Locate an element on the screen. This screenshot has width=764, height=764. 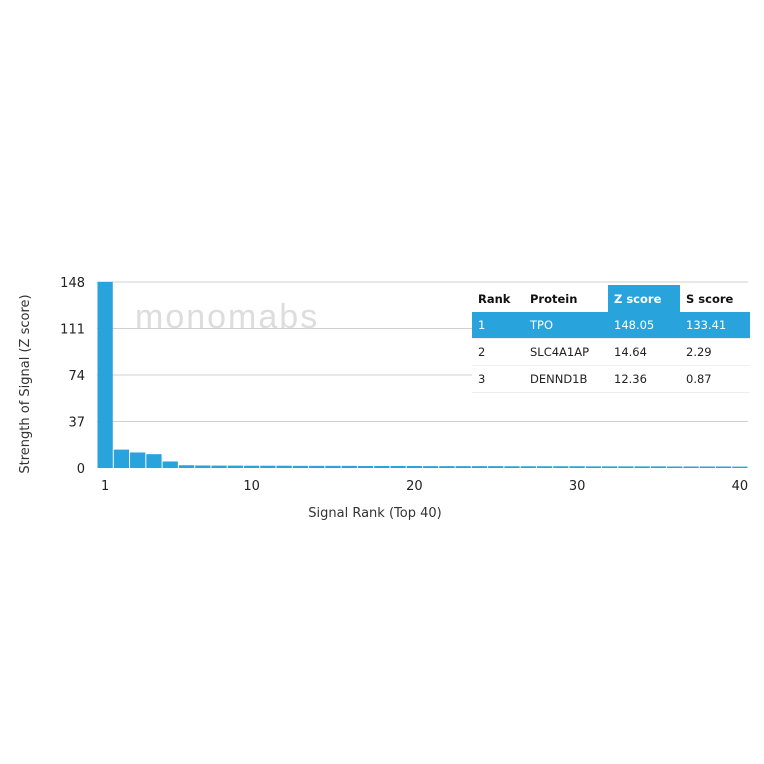
header-z-score: Z score is located at coordinates (644, 298).